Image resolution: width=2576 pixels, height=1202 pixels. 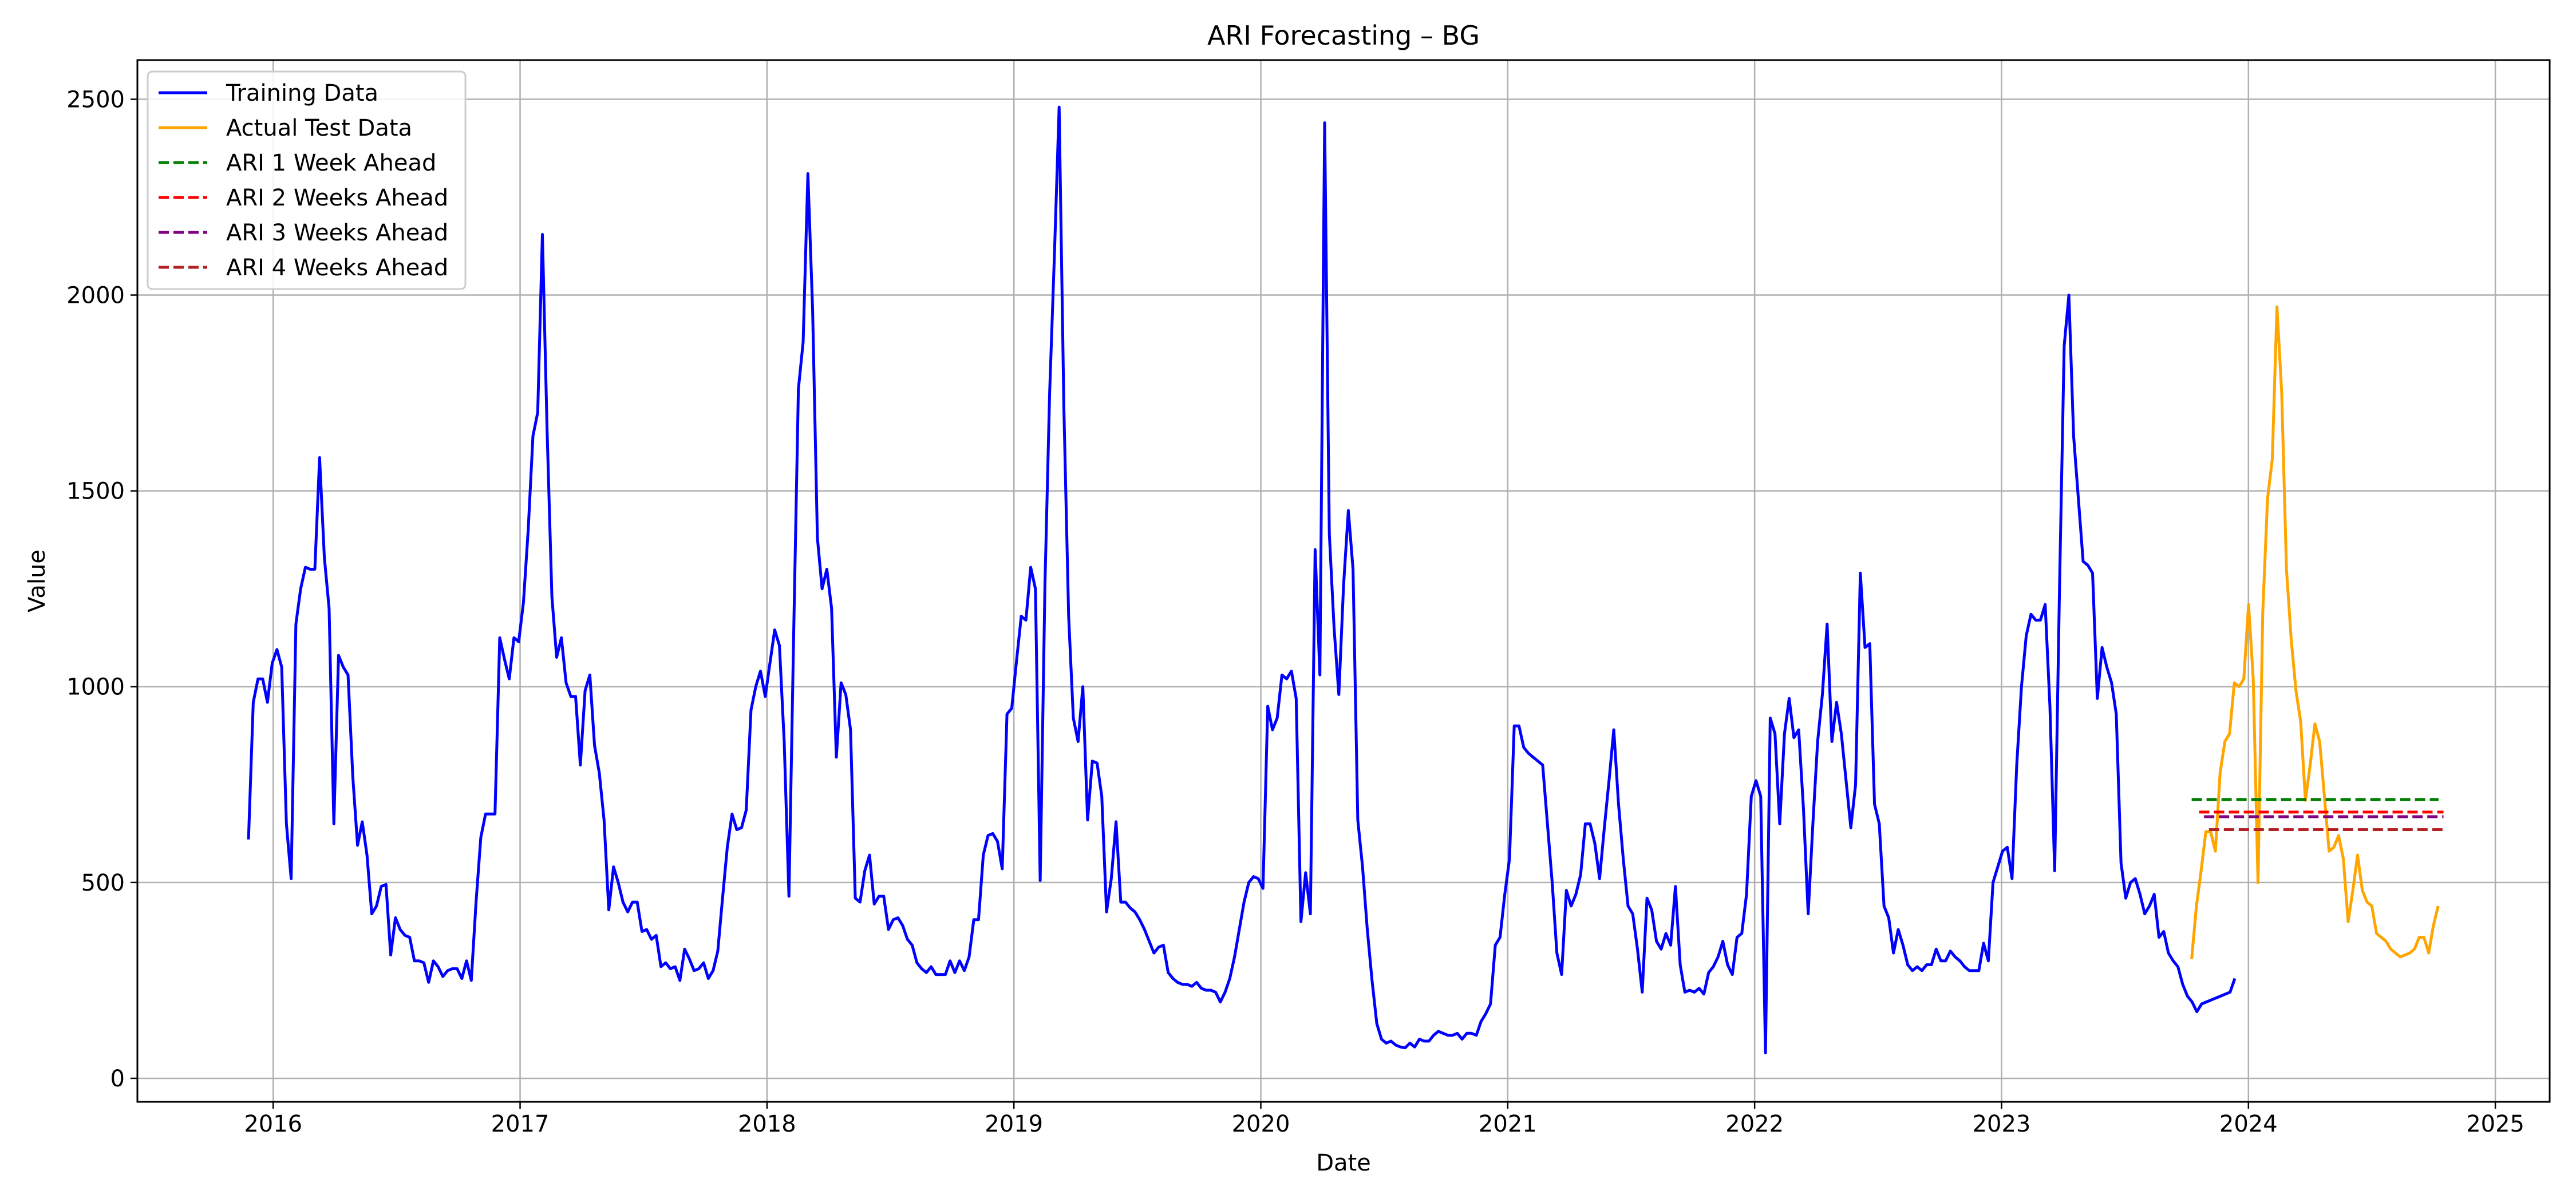 What do you see at coordinates (520, 1124) in the screenshot?
I see `x-tick-label: 2017` at bounding box center [520, 1124].